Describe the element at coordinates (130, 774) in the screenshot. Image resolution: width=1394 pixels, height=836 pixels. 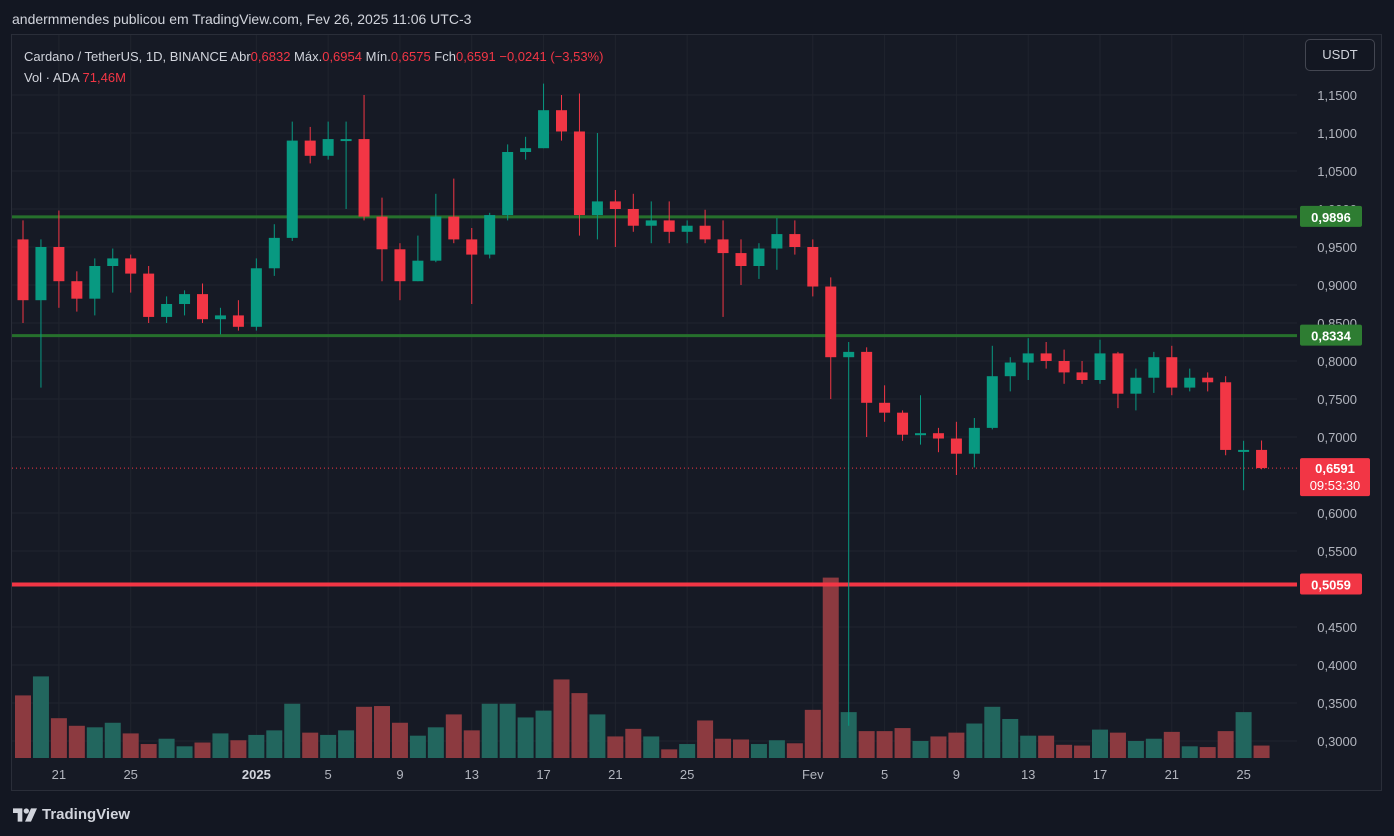
I see `time-tick-label: 25` at that location.